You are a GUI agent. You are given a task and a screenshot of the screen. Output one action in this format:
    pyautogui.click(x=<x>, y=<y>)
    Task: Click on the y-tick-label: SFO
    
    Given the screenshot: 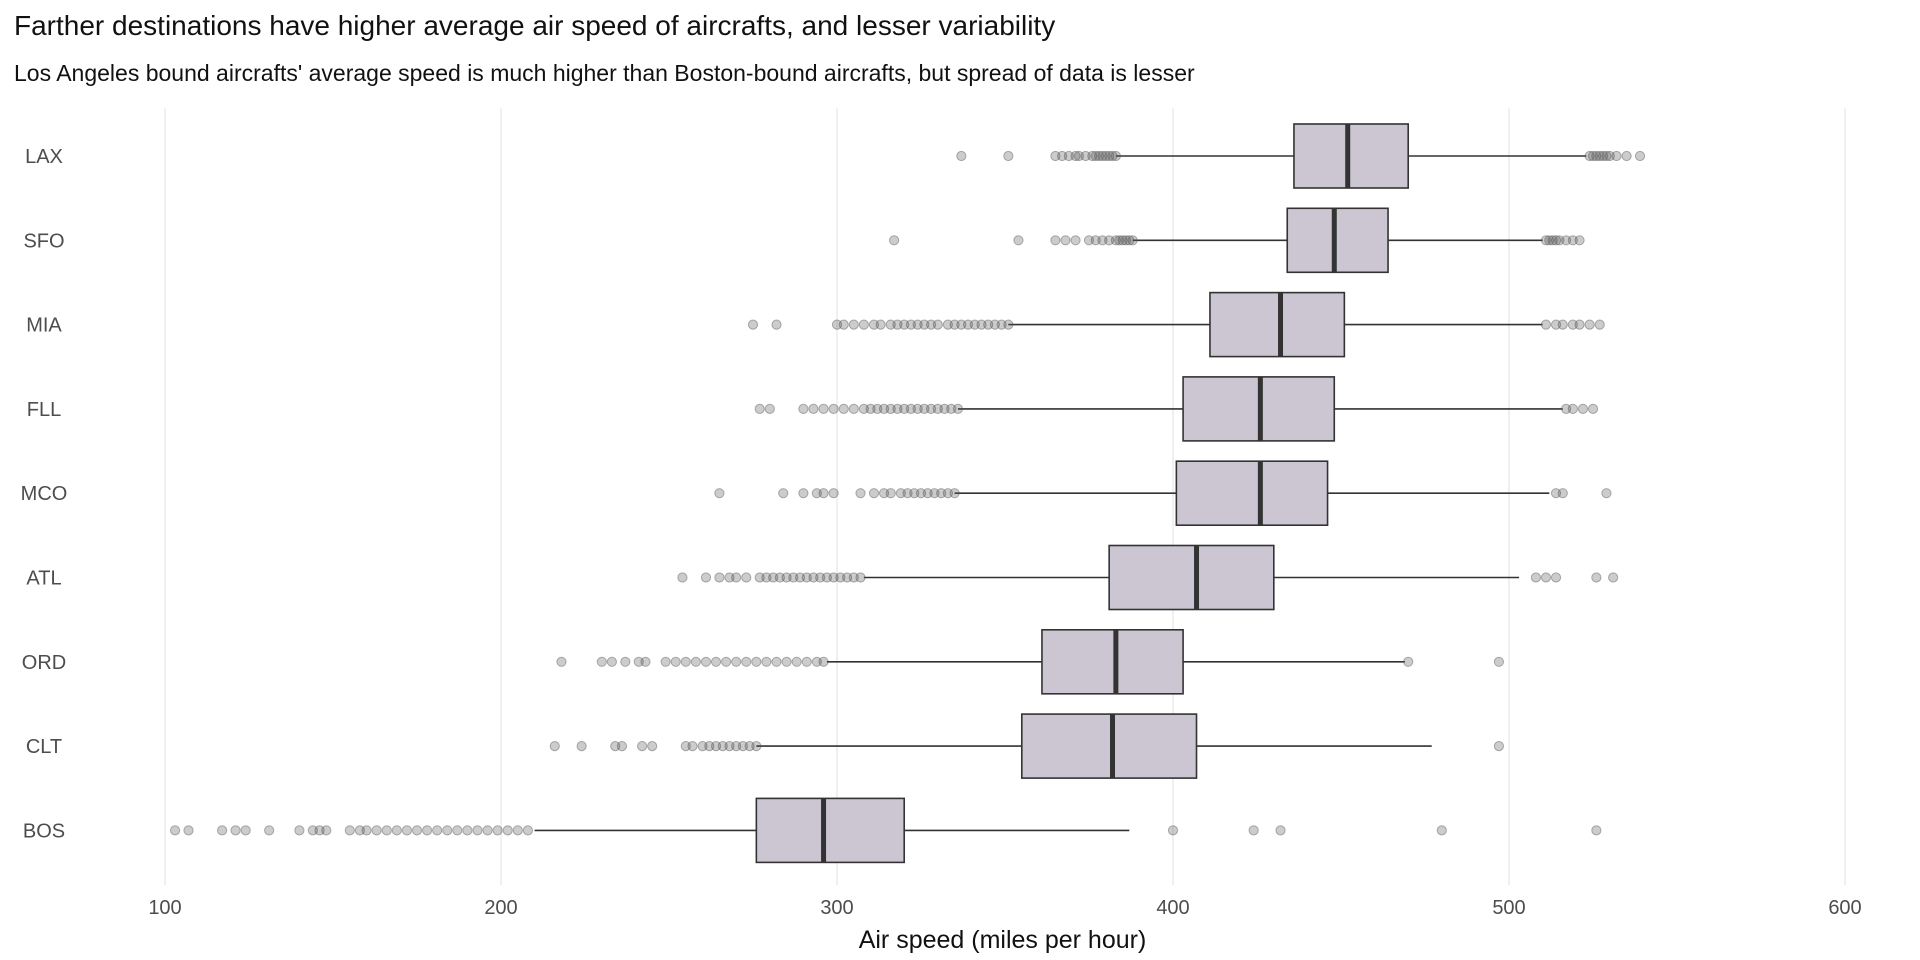 What is the action you would take?
    pyautogui.click(x=43, y=241)
    